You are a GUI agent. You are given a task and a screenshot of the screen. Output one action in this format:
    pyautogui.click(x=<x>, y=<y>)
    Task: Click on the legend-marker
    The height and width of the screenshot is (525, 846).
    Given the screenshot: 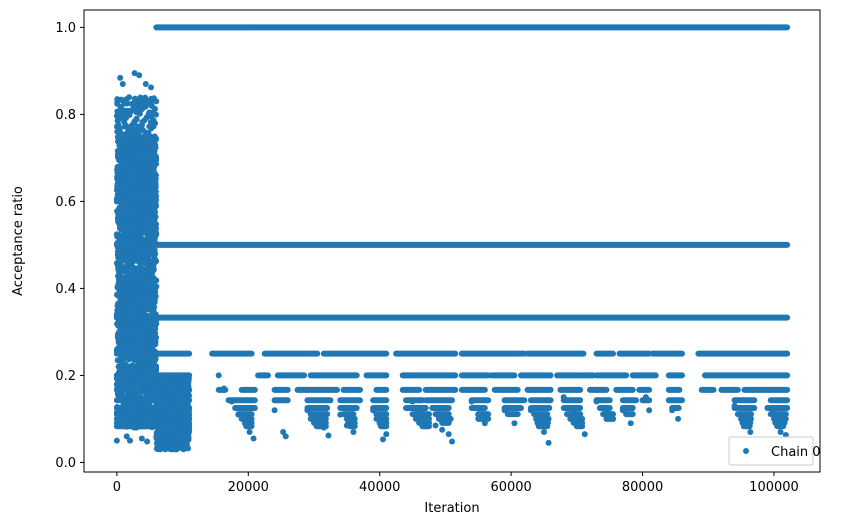 What is the action you would take?
    pyautogui.click(x=746, y=451)
    